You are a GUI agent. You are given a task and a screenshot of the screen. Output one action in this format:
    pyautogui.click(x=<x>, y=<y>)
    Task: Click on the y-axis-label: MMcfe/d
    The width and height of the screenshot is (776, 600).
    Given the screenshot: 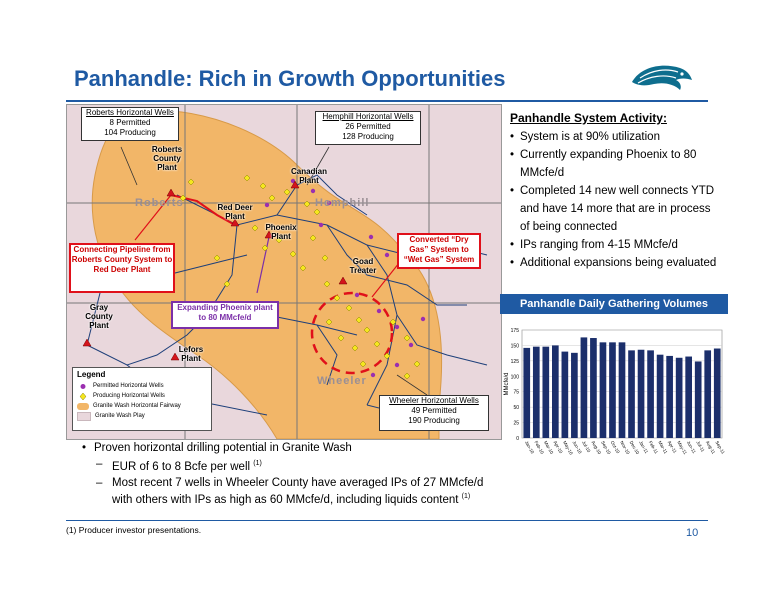 What is the action you would take?
    pyautogui.click(x=507, y=383)
    